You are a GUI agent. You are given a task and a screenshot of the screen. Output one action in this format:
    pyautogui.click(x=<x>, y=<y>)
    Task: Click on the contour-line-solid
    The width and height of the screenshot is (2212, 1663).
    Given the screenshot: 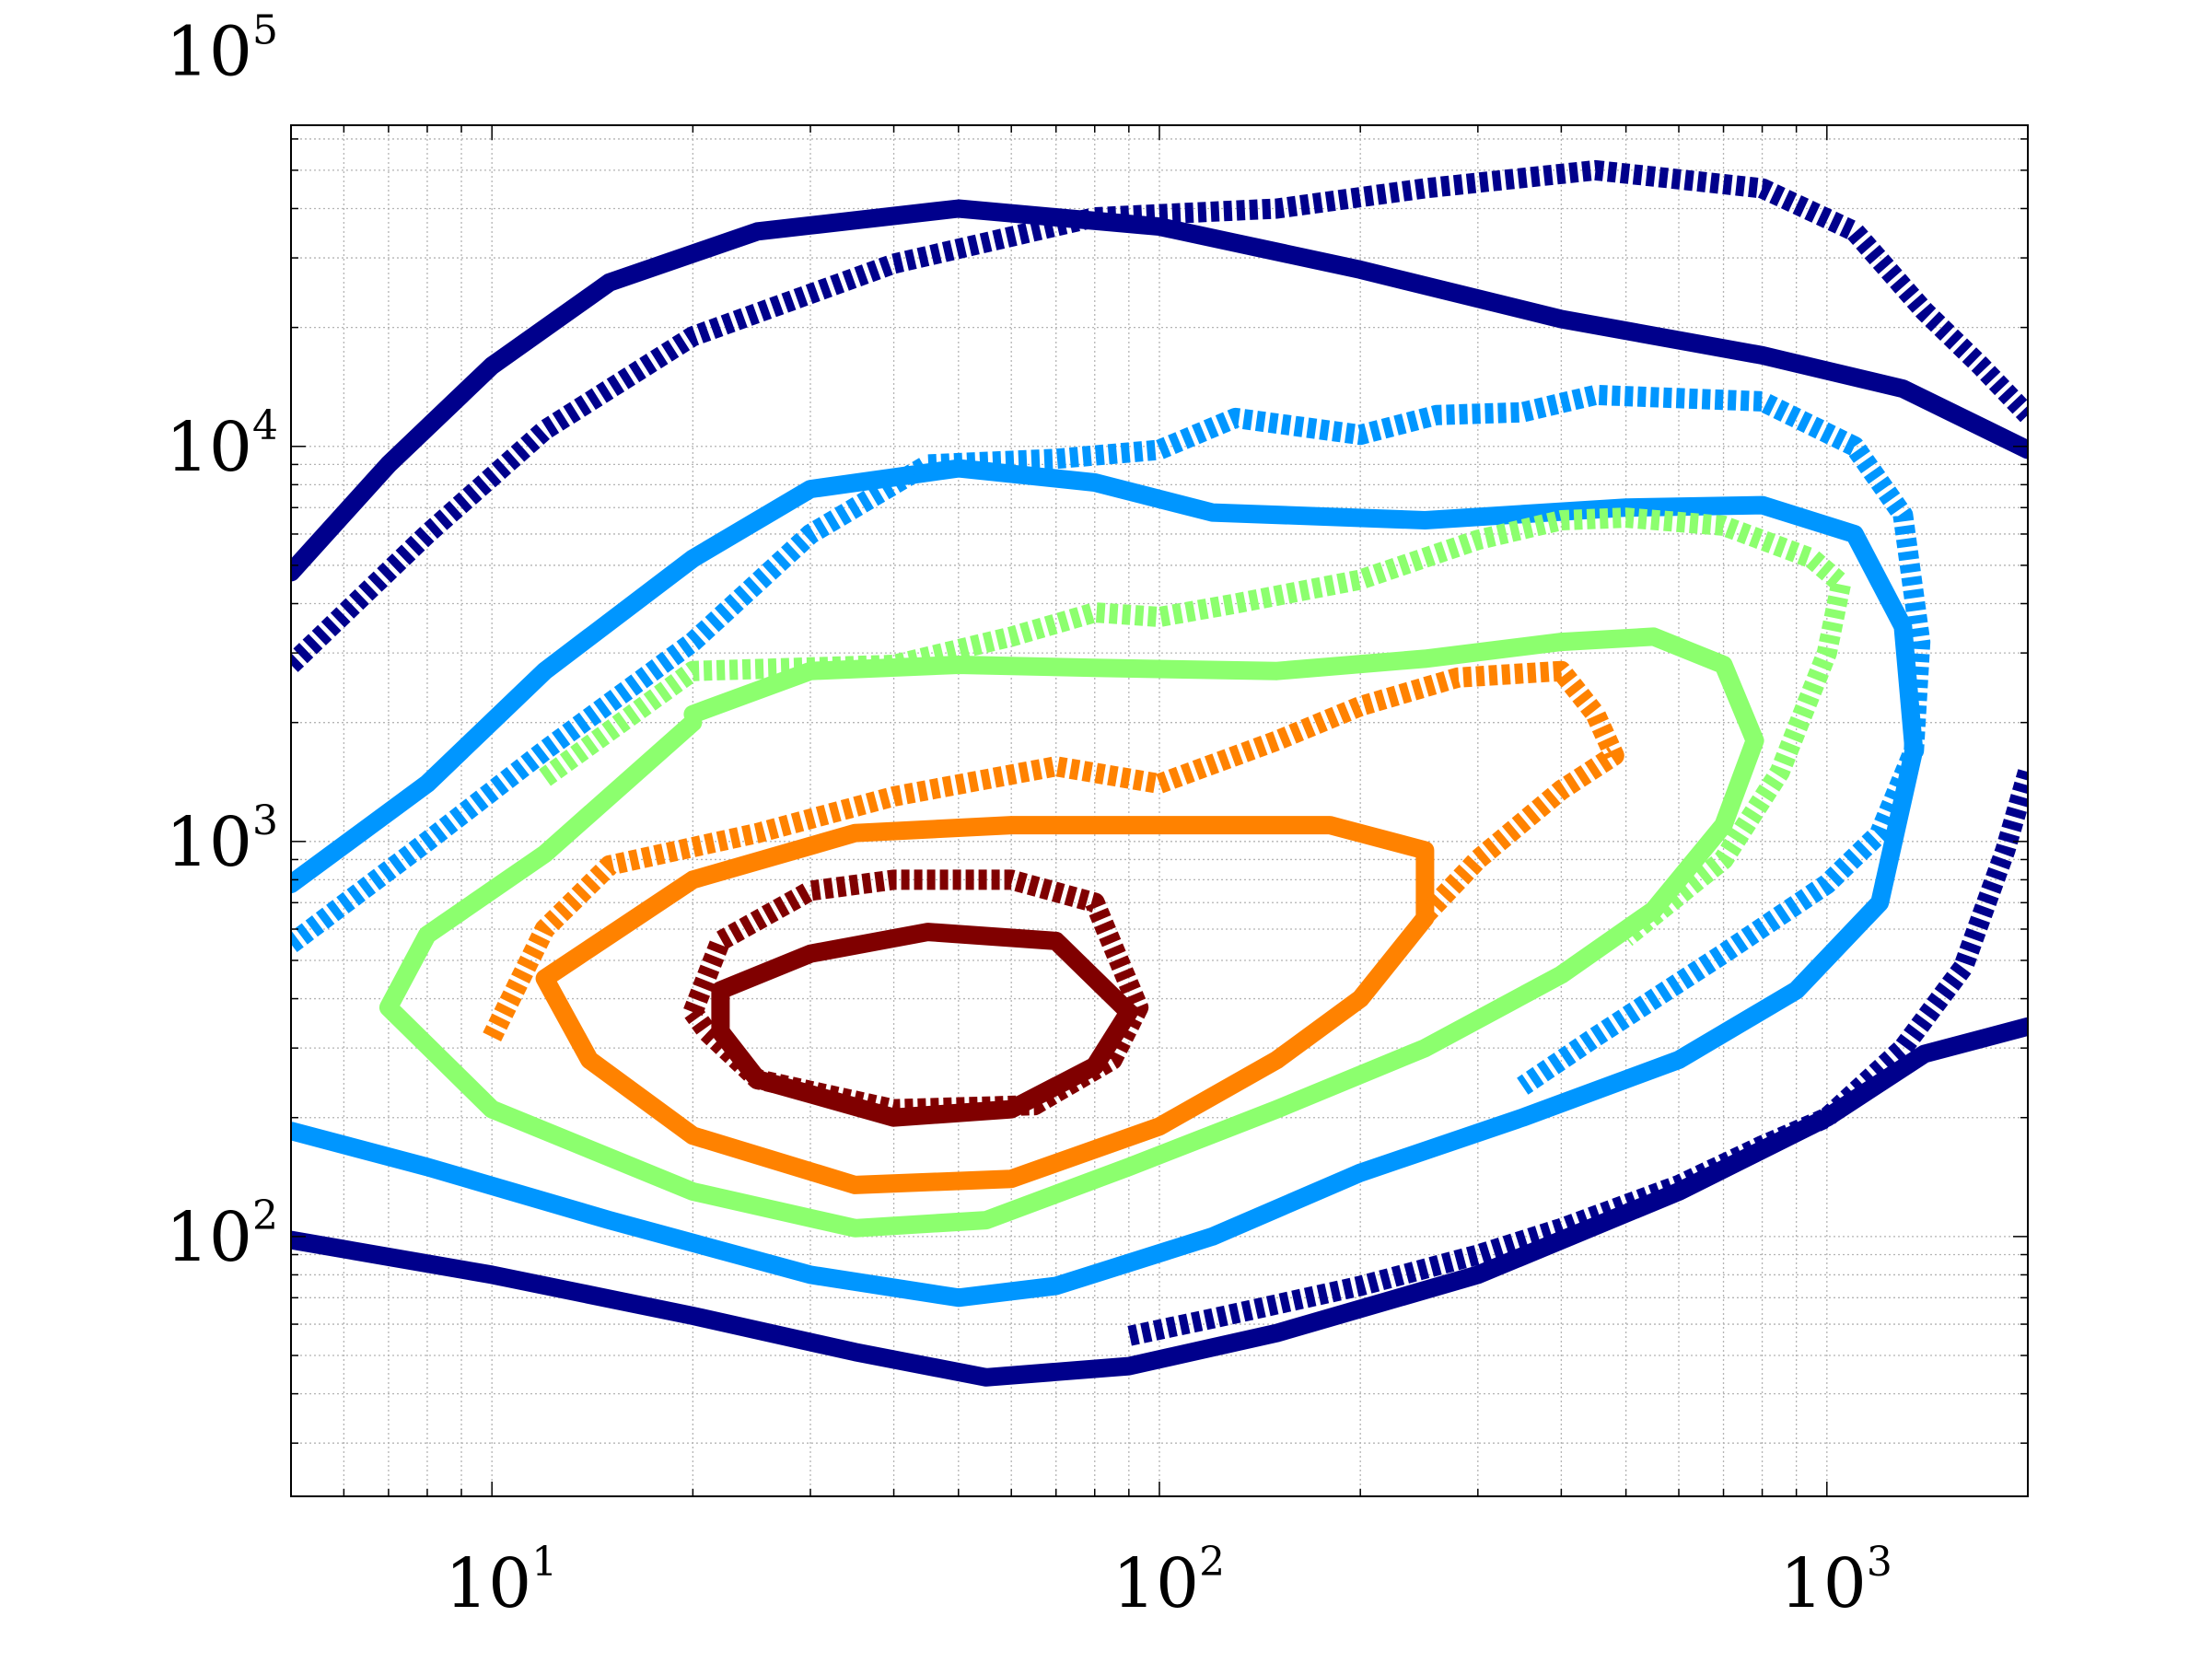 What is the action you would take?
    pyautogui.click(x=985, y=1005)
    